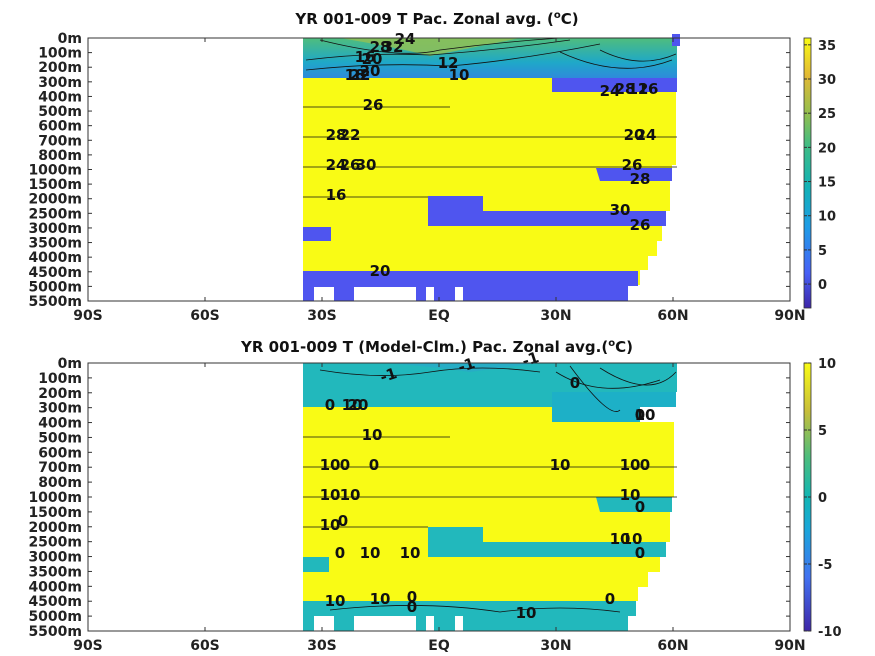 The width and height of the screenshot is (875, 656). What do you see at coordinates (638, 89) in the screenshot?
I see `contour-label: 12` at bounding box center [638, 89].